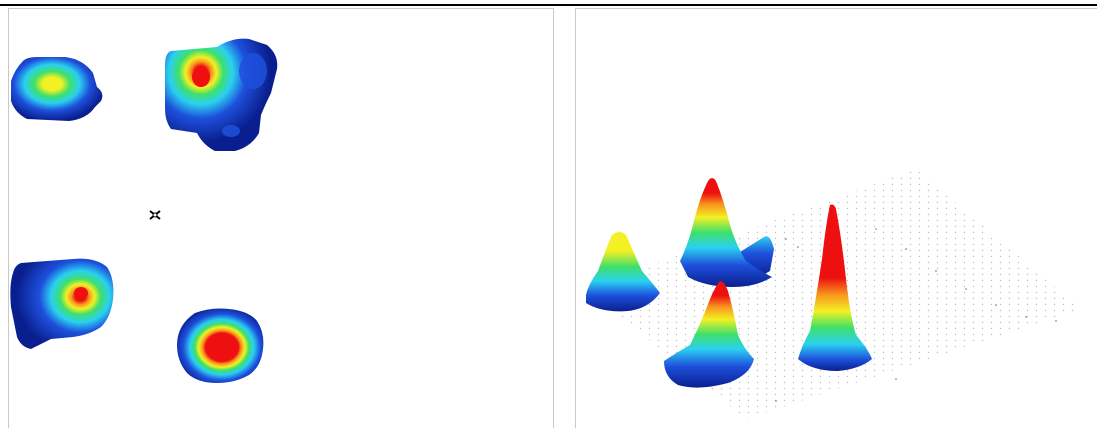 The image size is (1097, 428). What do you see at coordinates (231, 131) in the screenshot?
I see `heat-inner-lobe` at bounding box center [231, 131].